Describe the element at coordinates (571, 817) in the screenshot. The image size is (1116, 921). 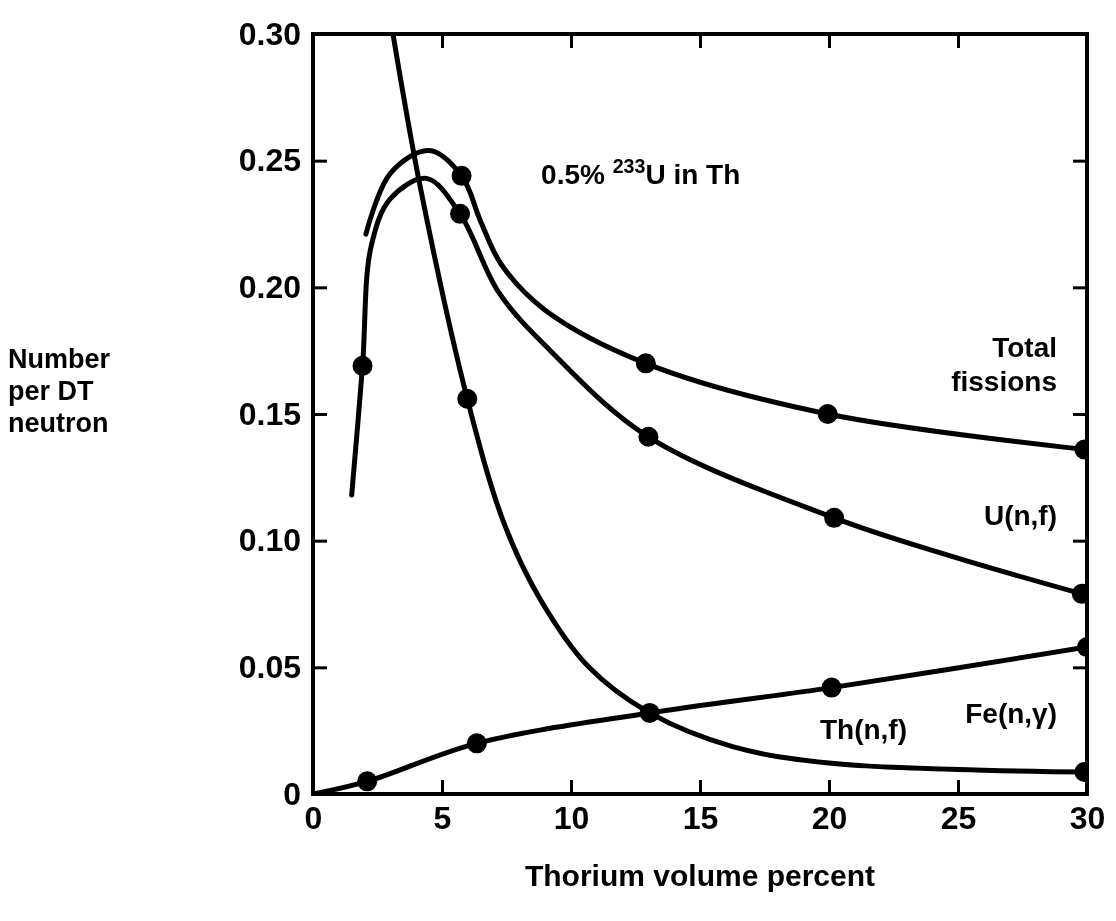
I see `x-tick-label: 10` at that location.